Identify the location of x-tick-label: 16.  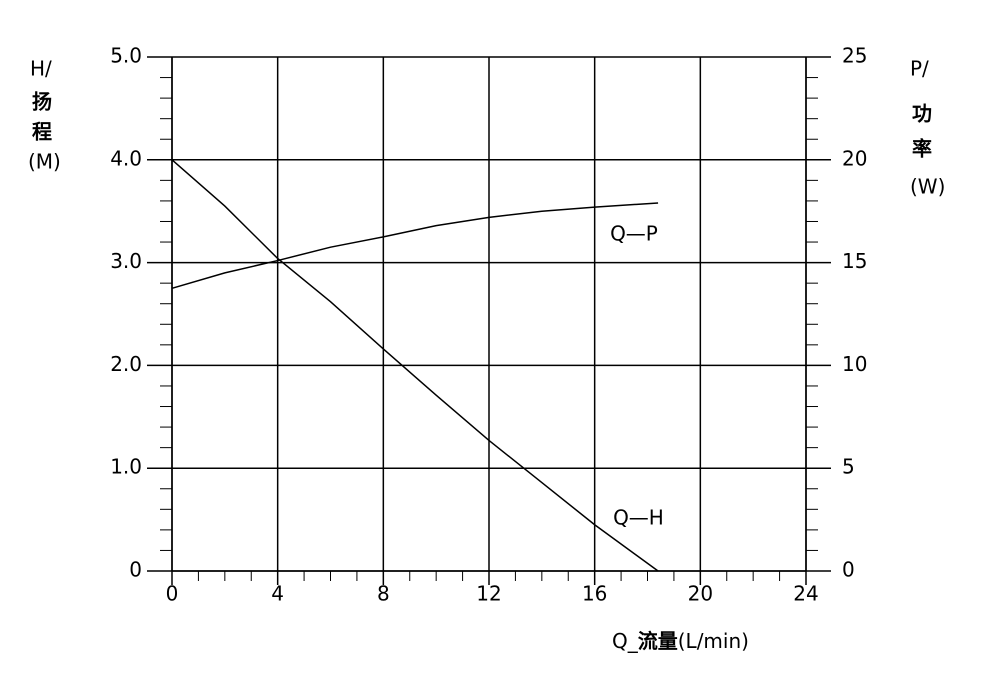
(594, 594).